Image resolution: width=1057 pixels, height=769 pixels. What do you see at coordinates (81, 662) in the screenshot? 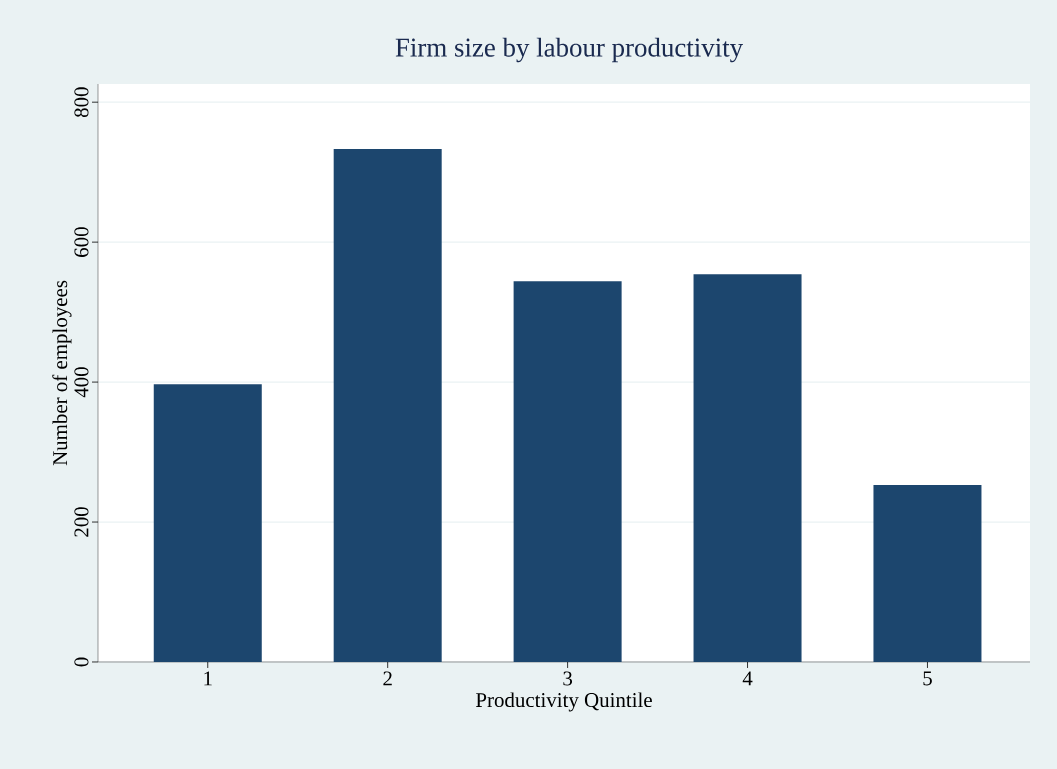
I see `y-tick-label: 0` at bounding box center [81, 662].